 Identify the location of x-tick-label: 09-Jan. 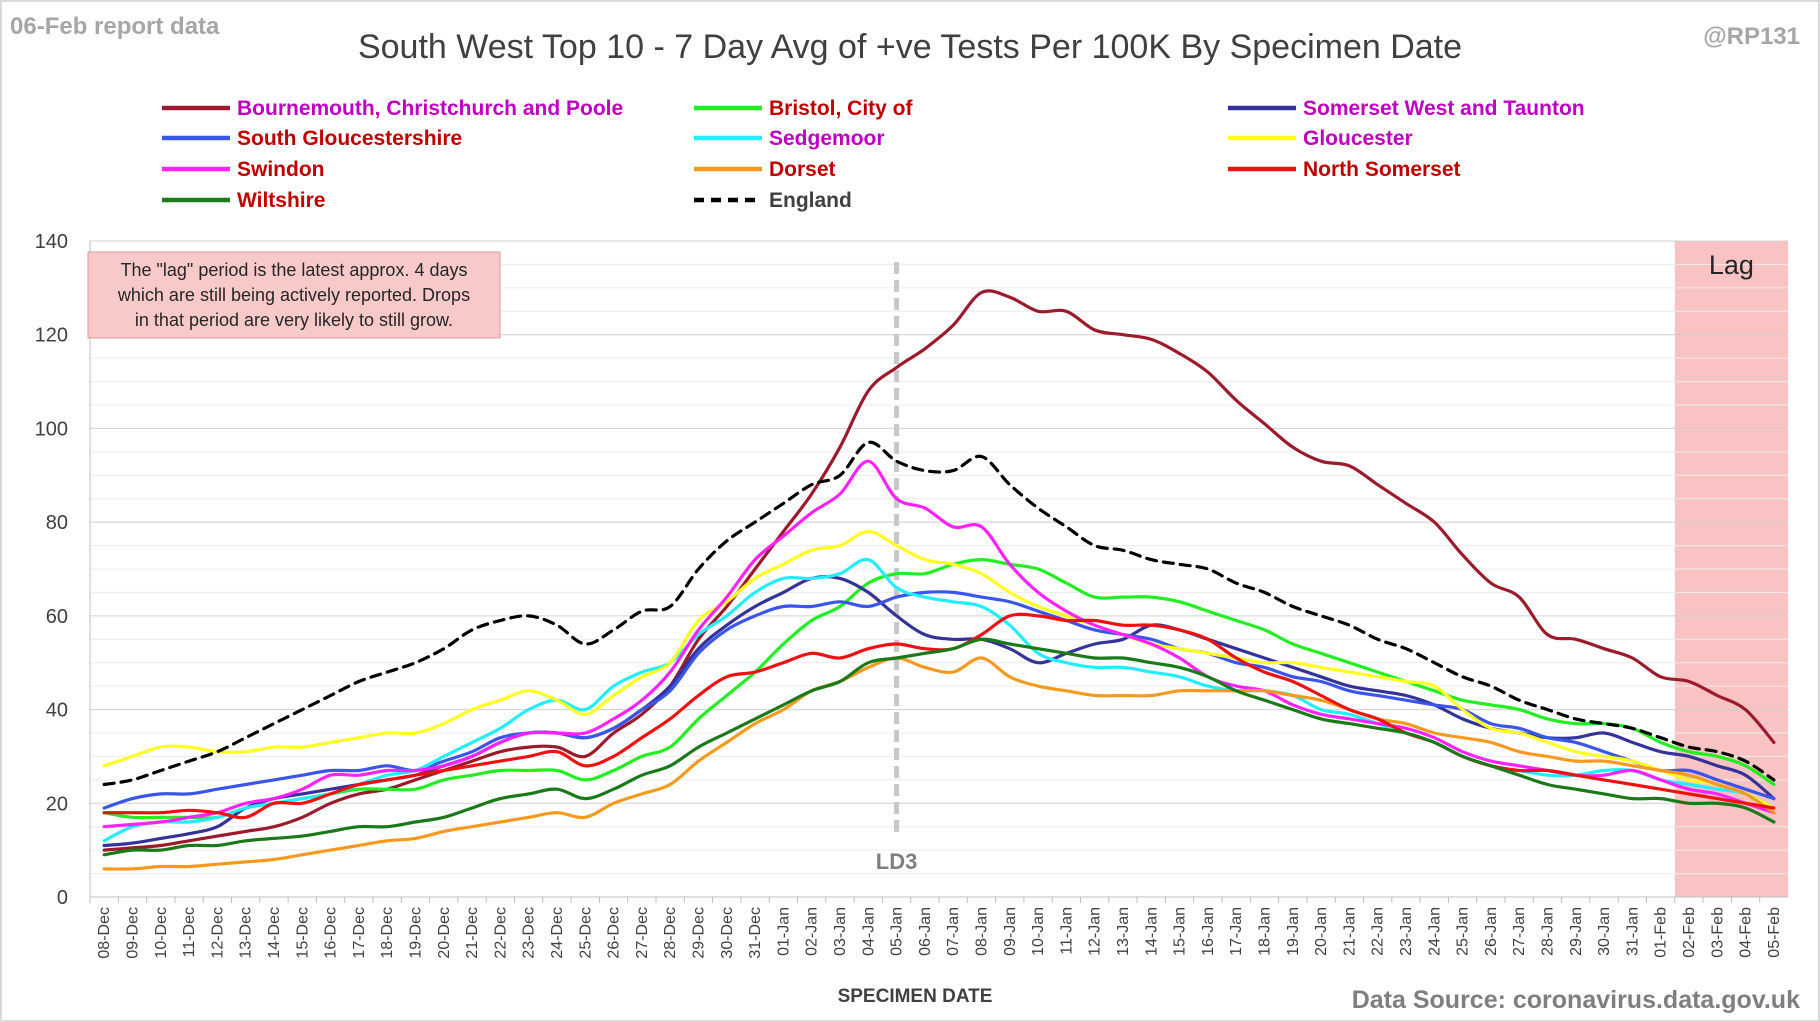
(1010, 931).